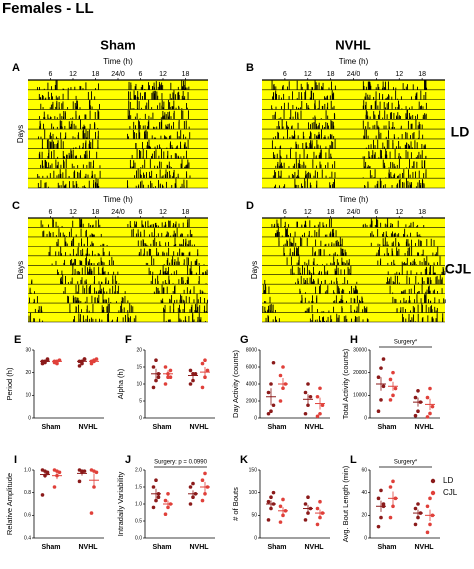 The image size is (474, 569). What do you see at coordinates (386, 547) in the screenshot?
I see `x-tick-label: Sham` at bounding box center [386, 547].